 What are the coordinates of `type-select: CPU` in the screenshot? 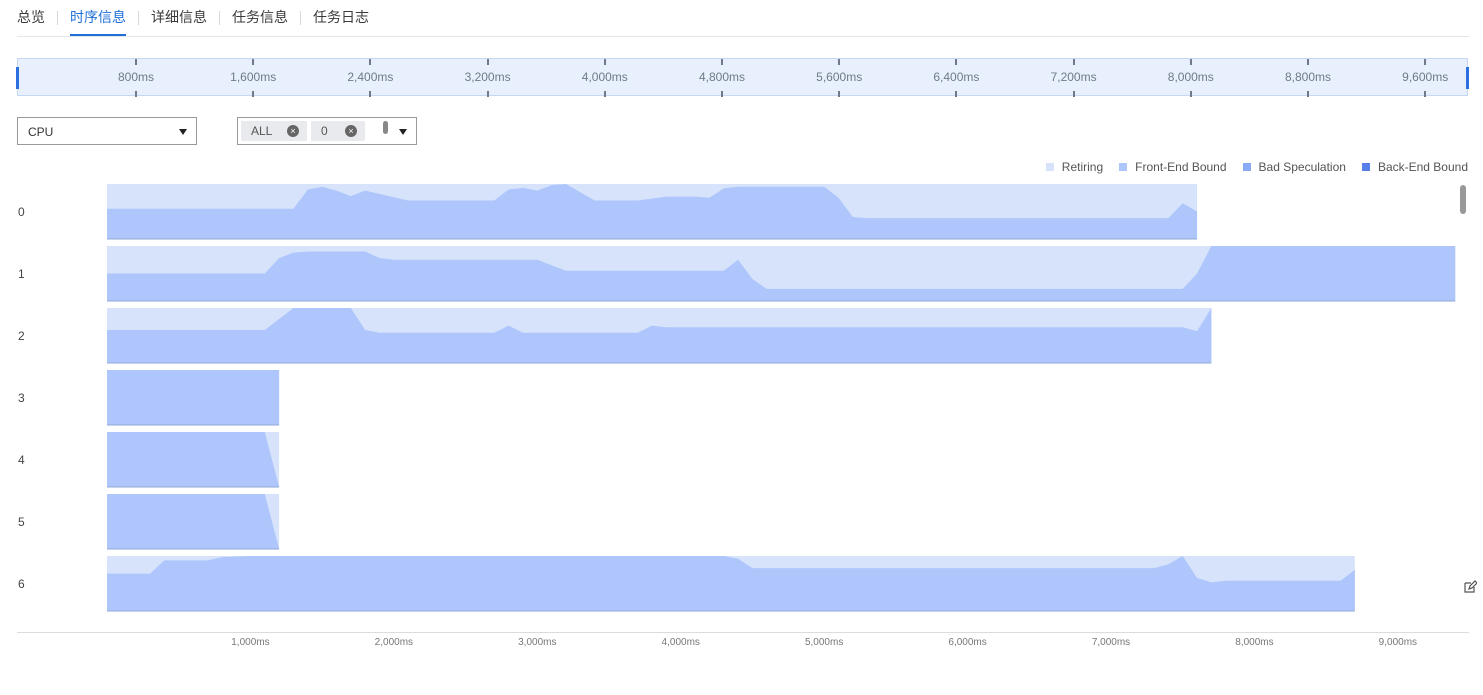 It's located at (107, 131).